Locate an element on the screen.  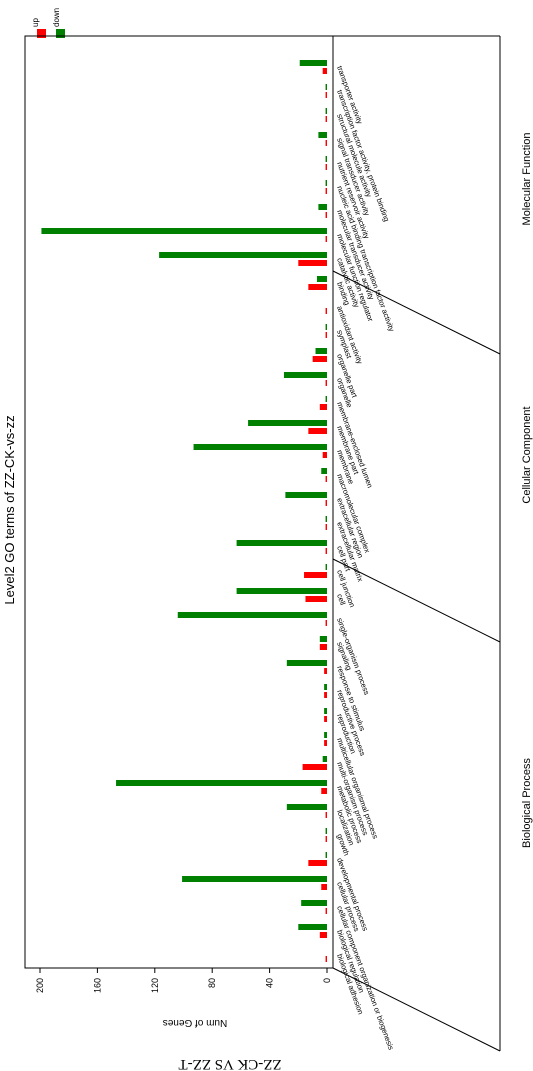
legend-label-up: up is located at coordinates (35, 22).